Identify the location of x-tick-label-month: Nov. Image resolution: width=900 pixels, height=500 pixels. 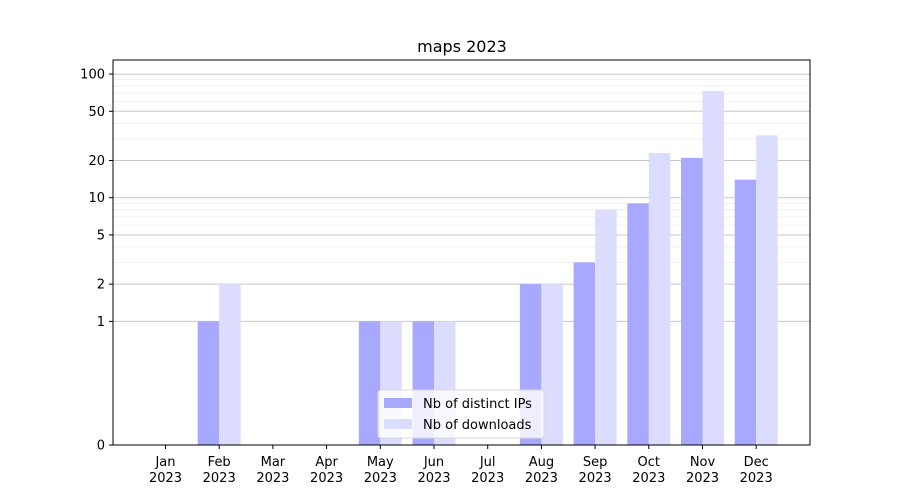
(703, 462).